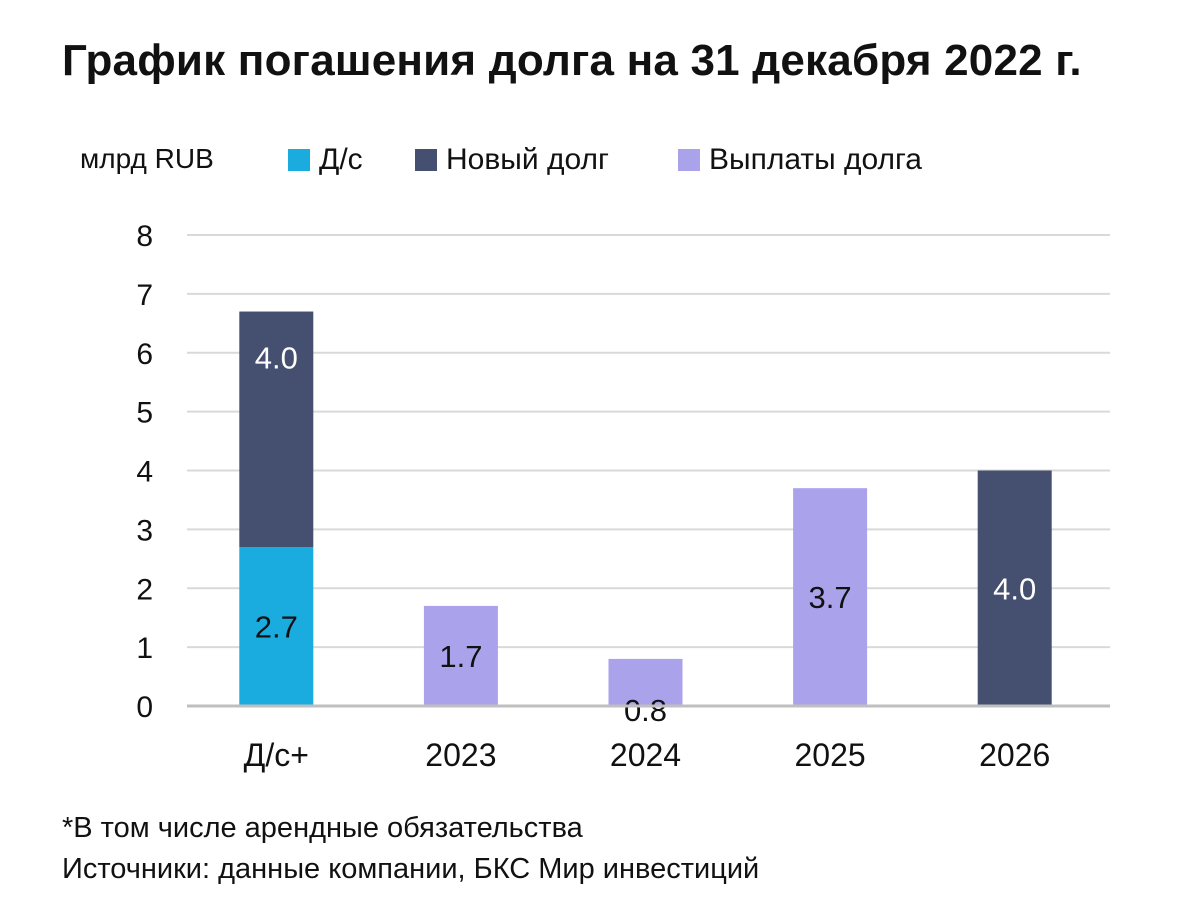  What do you see at coordinates (815, 159) in the screenshot?
I see `legend-label-payments: Выплаты долга` at bounding box center [815, 159].